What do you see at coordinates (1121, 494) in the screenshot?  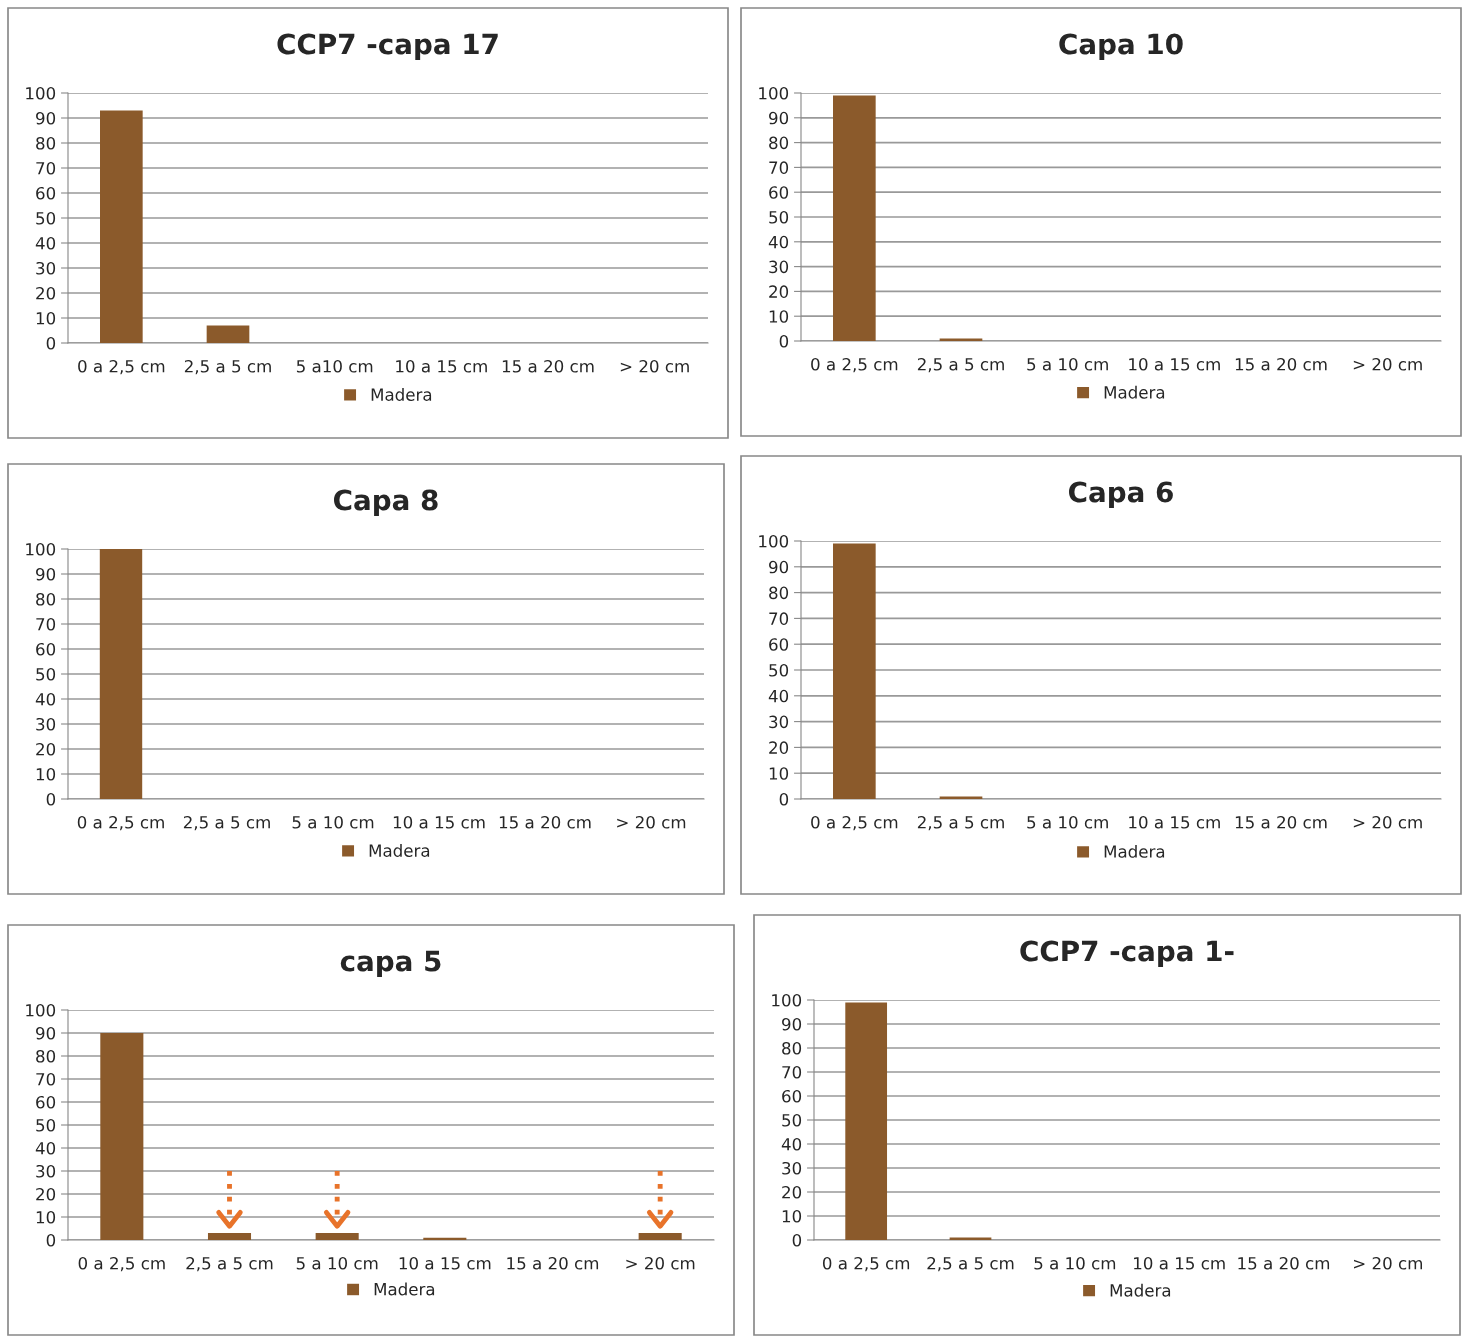 I see `chart-title: Capa 6` at bounding box center [1121, 494].